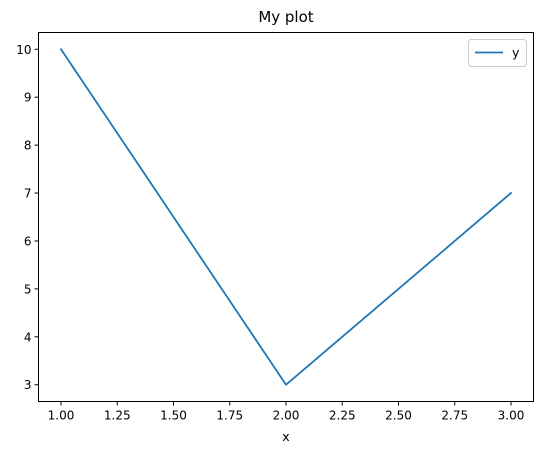  What do you see at coordinates (61, 416) in the screenshot?
I see `x-tick-label: 1.00` at bounding box center [61, 416].